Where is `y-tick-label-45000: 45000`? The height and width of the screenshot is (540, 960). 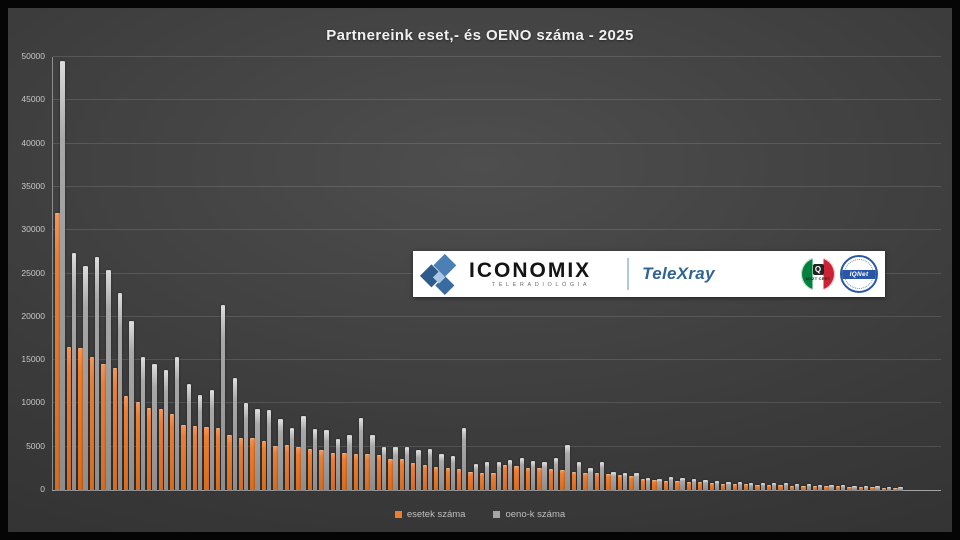
y-tick-label-45000: 45000 is located at coordinates (33, 99).